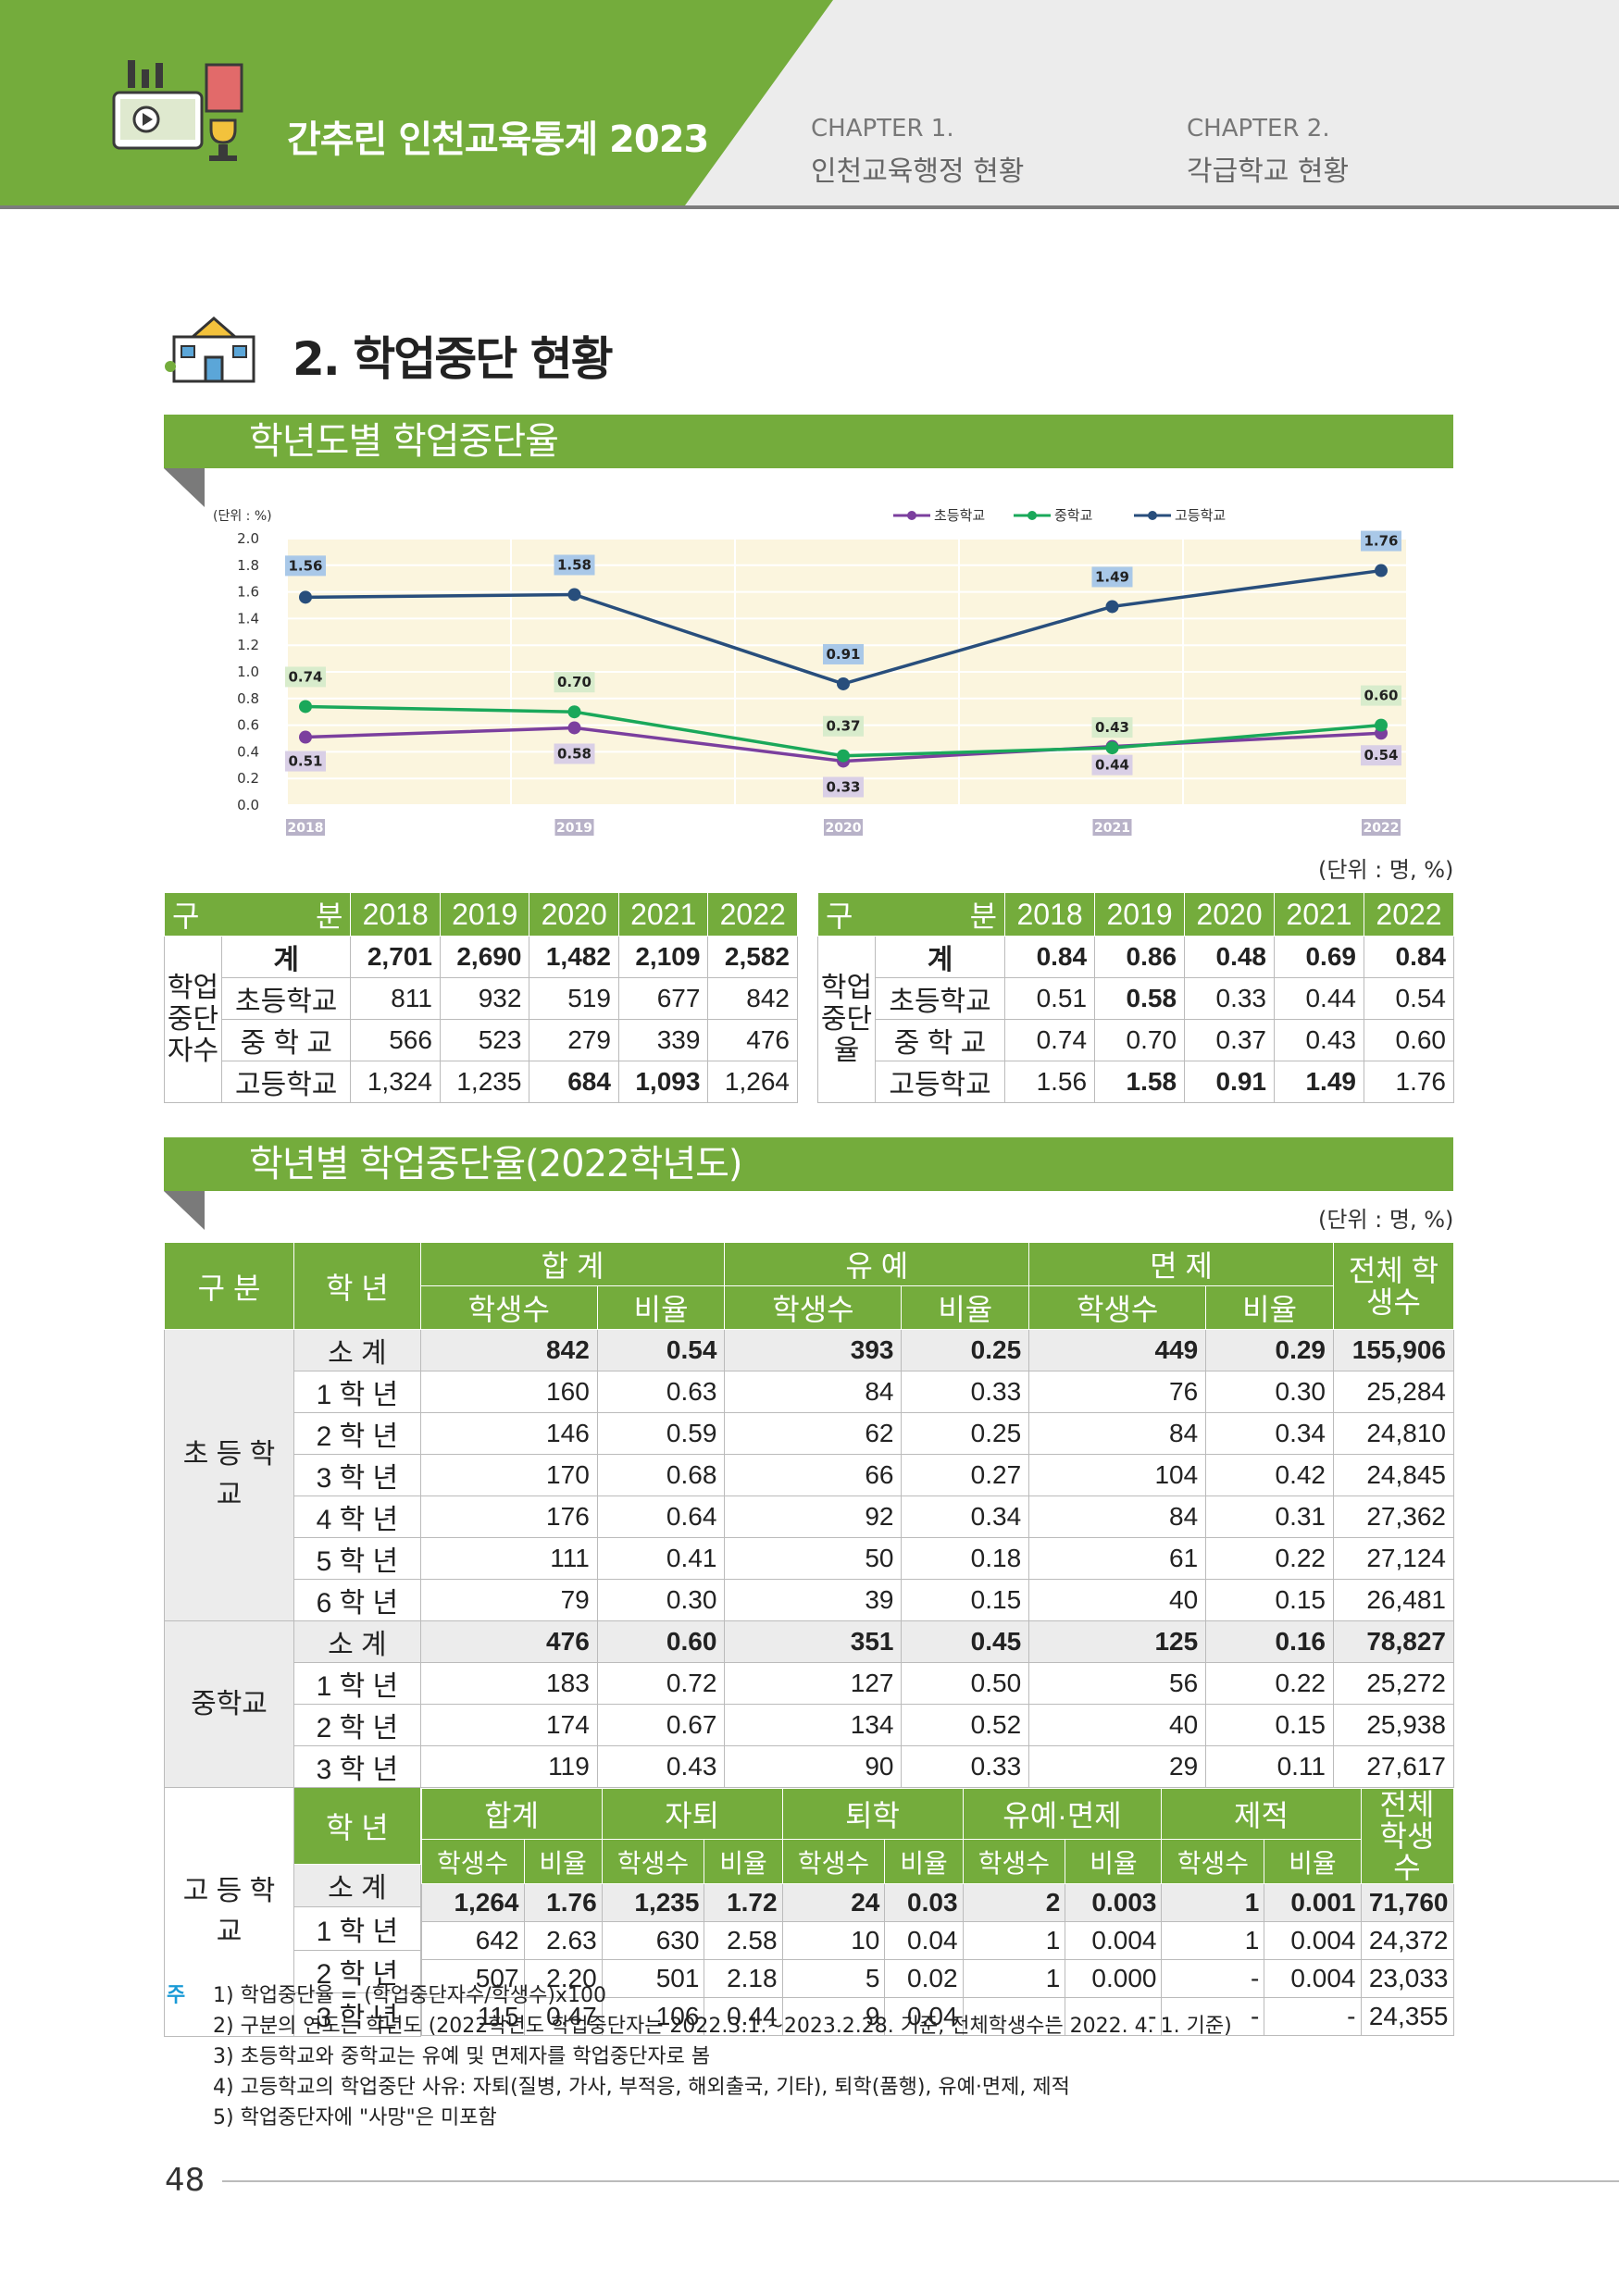 The width and height of the screenshot is (1619, 2296). What do you see at coordinates (1270, 1475) in the screenshot?
I see `t3-cell: 0.42` at bounding box center [1270, 1475].